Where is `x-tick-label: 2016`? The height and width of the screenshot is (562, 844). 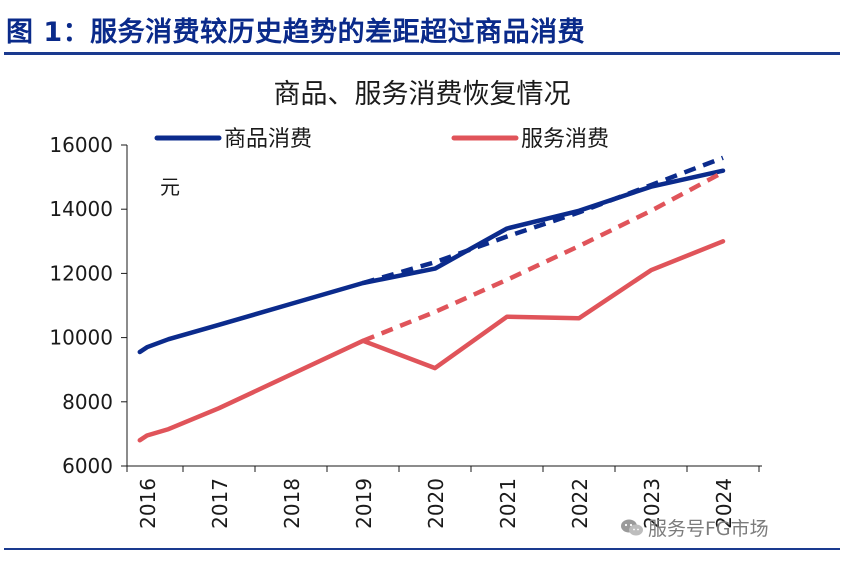 x-tick-label: 2016 is located at coordinates (148, 503).